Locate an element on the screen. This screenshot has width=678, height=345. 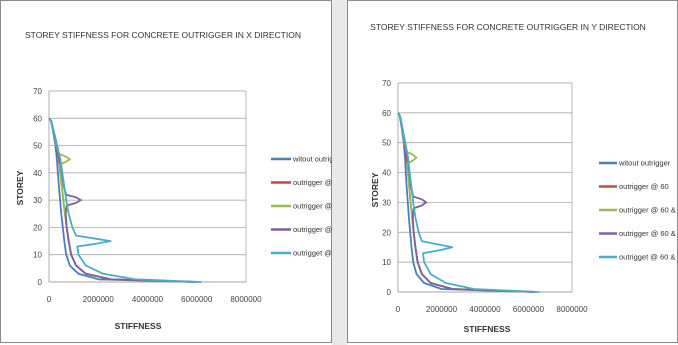
legend-label: witout outrigger is located at coordinates (644, 163).